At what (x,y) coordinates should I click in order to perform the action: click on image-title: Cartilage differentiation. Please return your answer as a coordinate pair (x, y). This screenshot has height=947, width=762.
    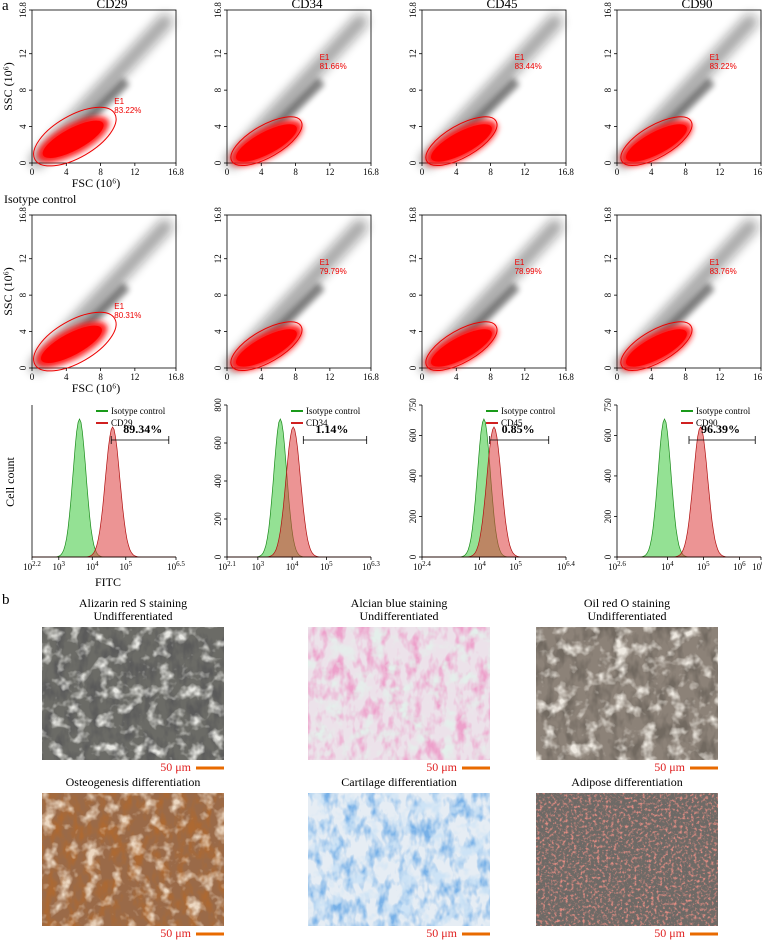
    Looking at the image, I should click on (398, 782).